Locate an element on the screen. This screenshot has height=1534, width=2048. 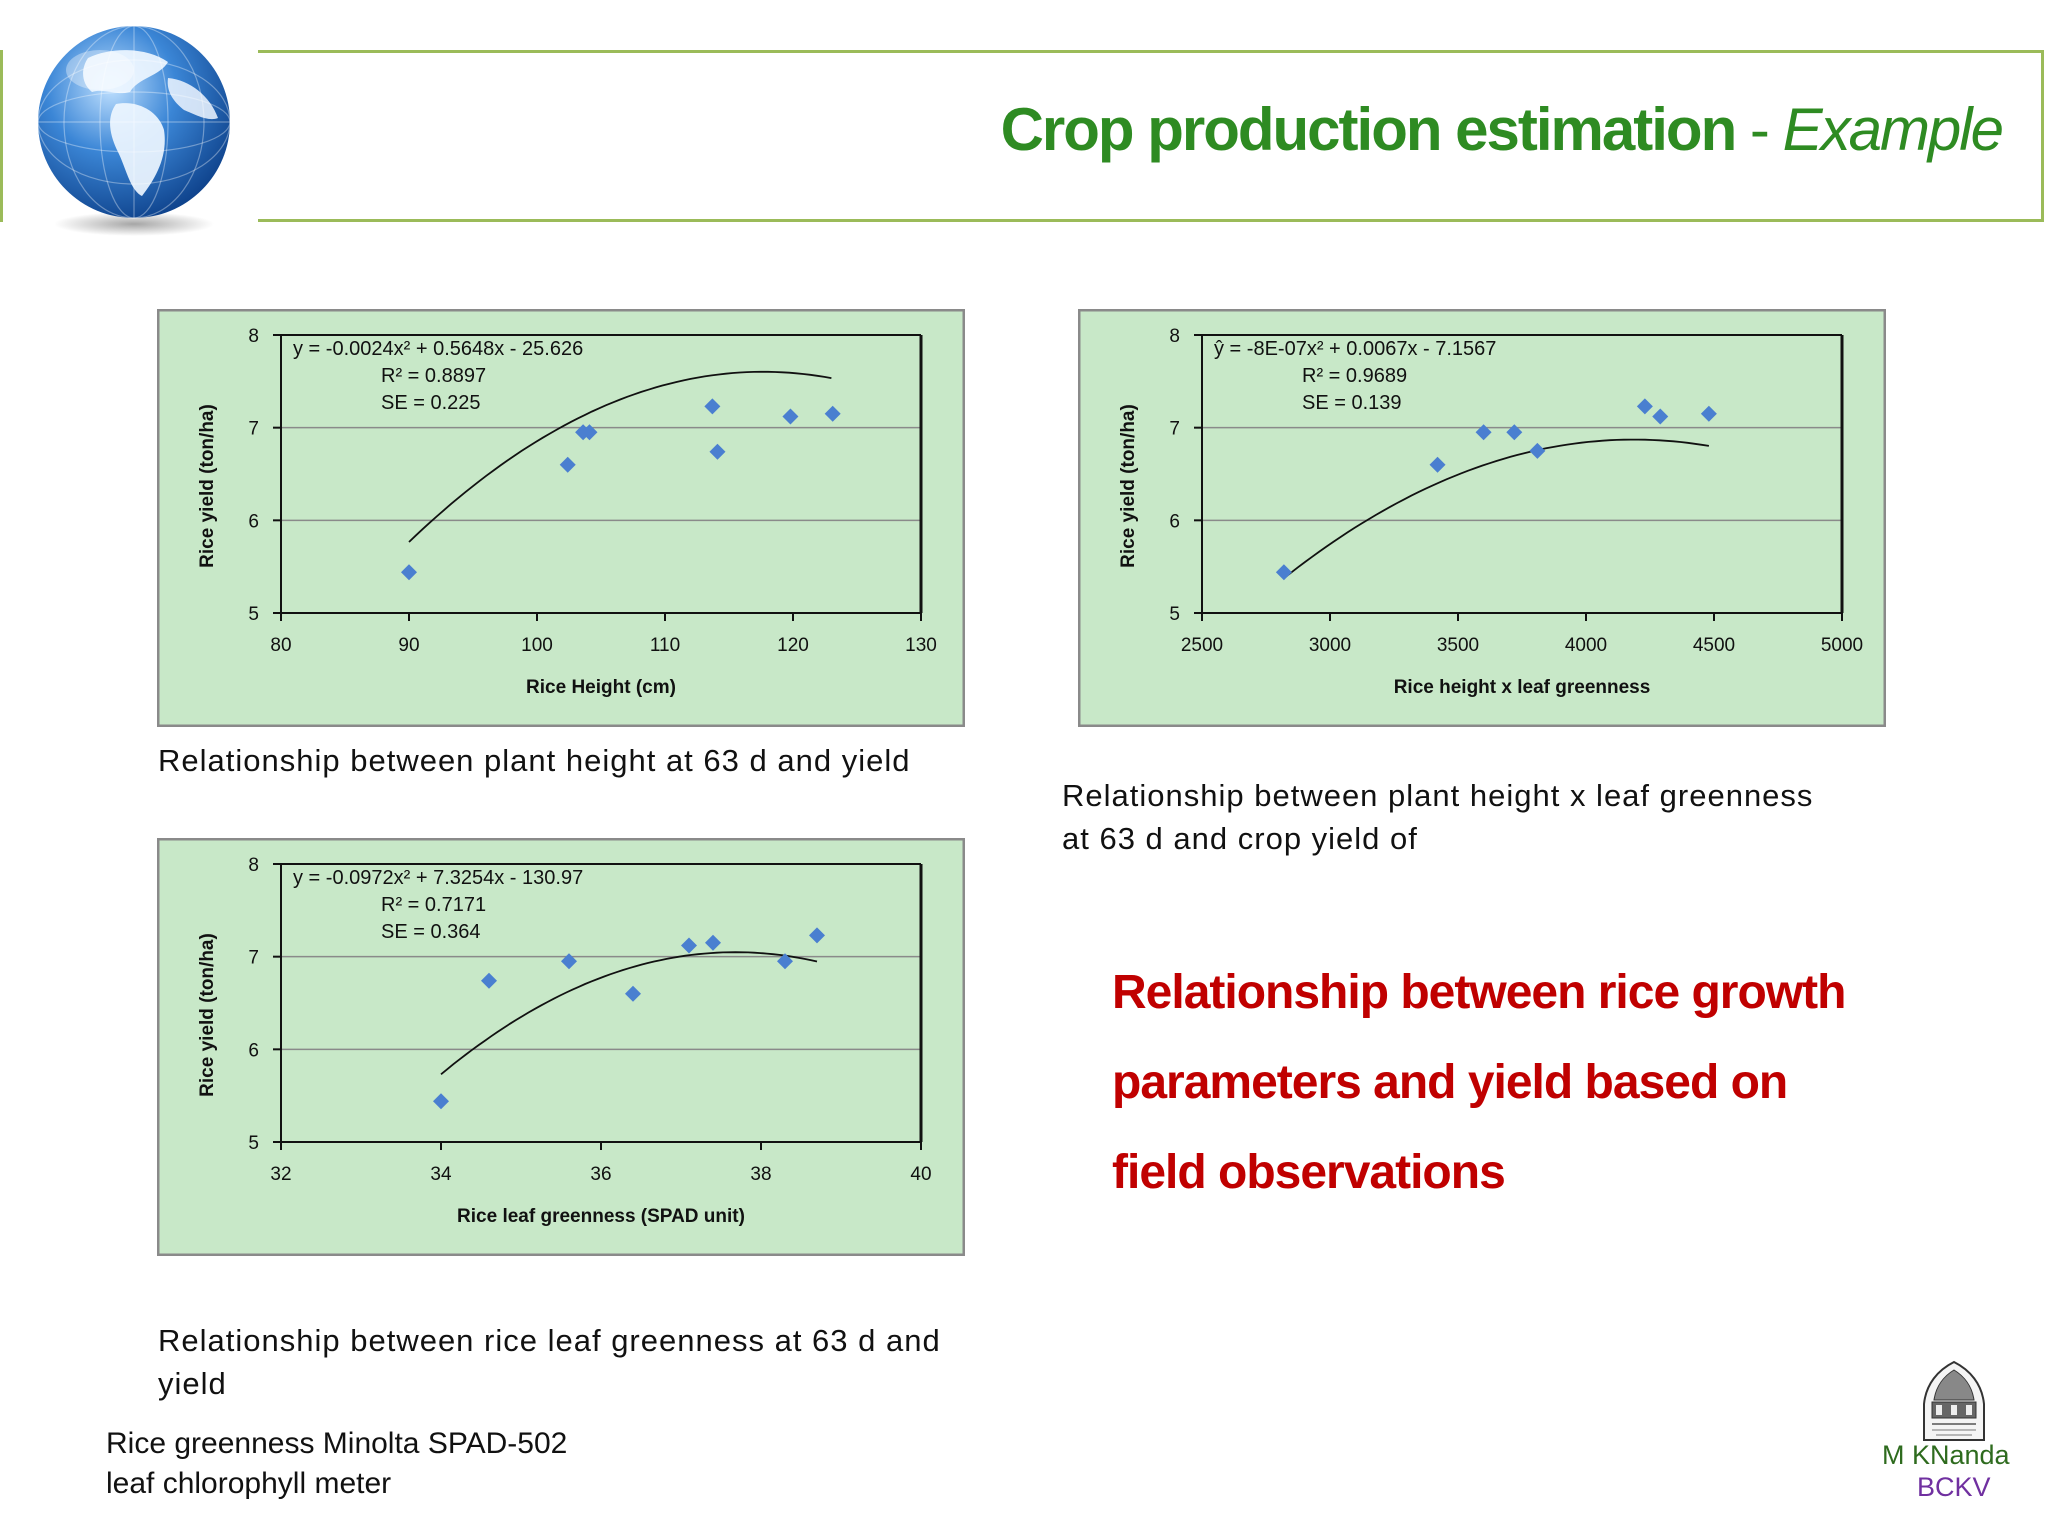
highlight-line-1: Relationship between rice growth is located at coordinates (1479, 992).